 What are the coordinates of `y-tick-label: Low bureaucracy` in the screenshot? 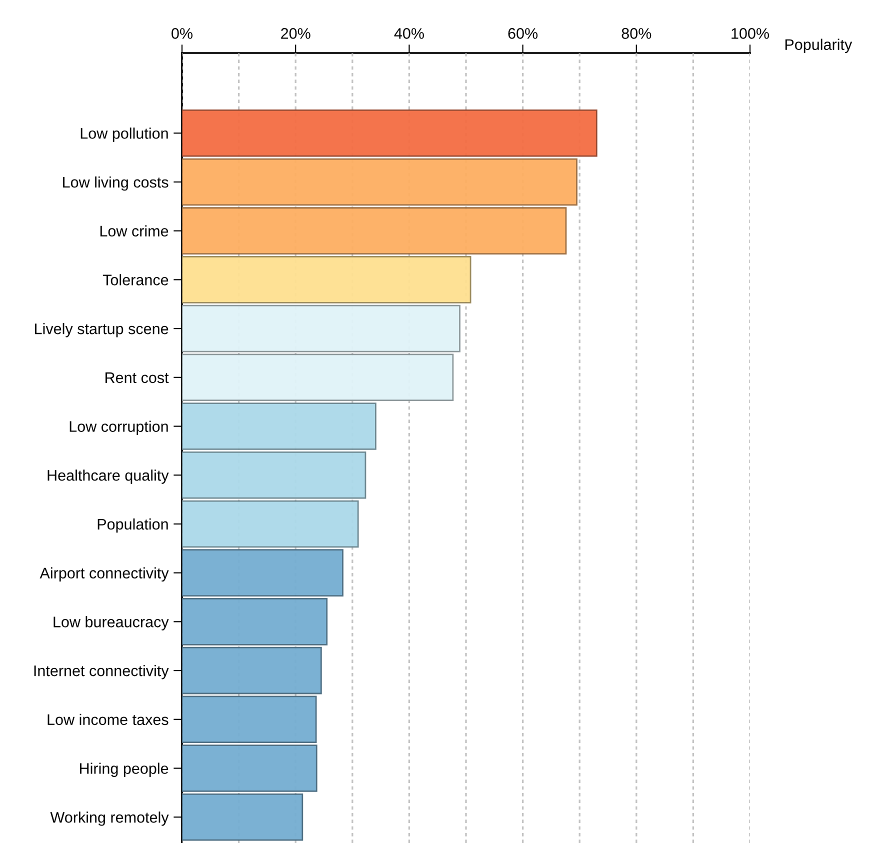 It's located at (111, 623).